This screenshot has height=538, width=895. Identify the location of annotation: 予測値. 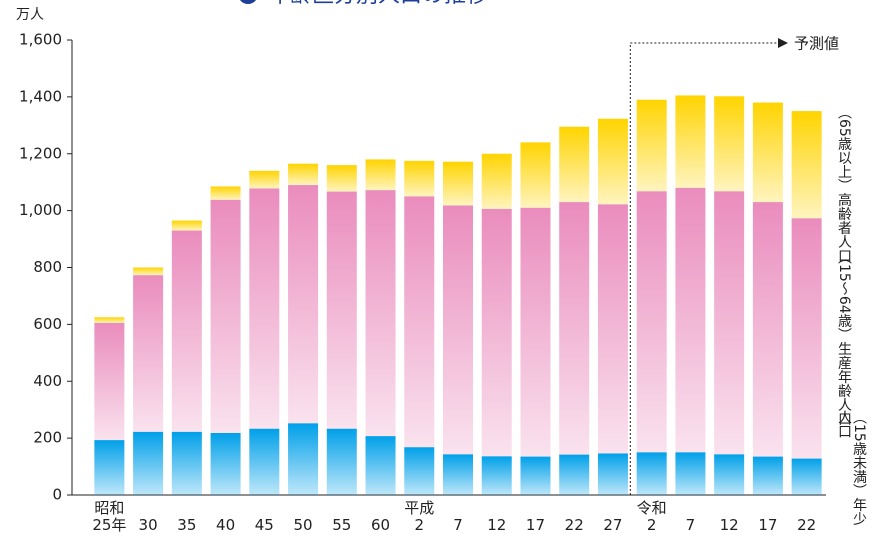
(816, 44).